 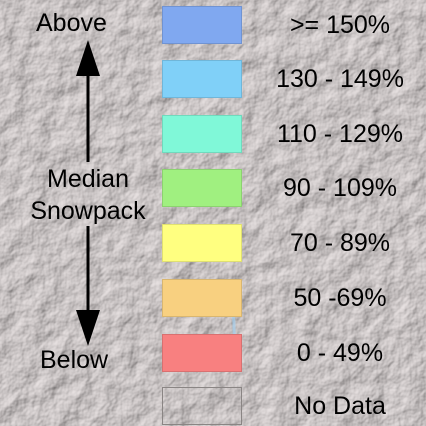 I want to click on range-label-90-109: 90 - 109%, so click(x=340, y=188).